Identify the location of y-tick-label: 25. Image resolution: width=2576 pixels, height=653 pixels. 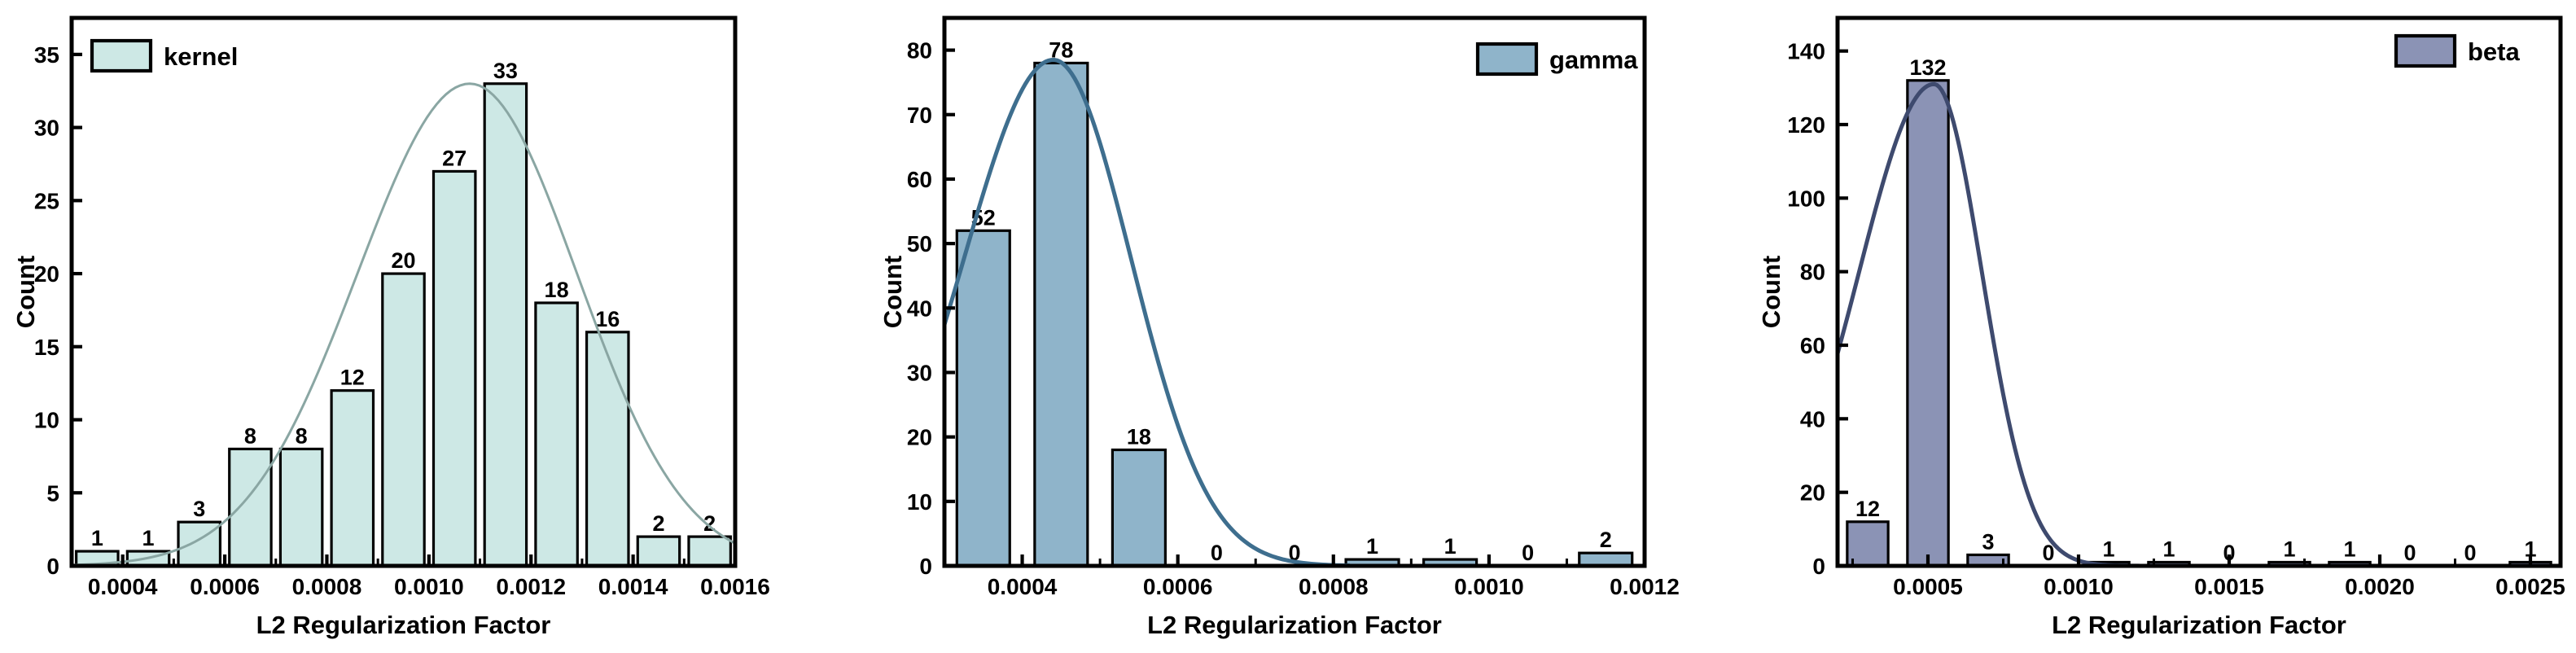
(46, 200).